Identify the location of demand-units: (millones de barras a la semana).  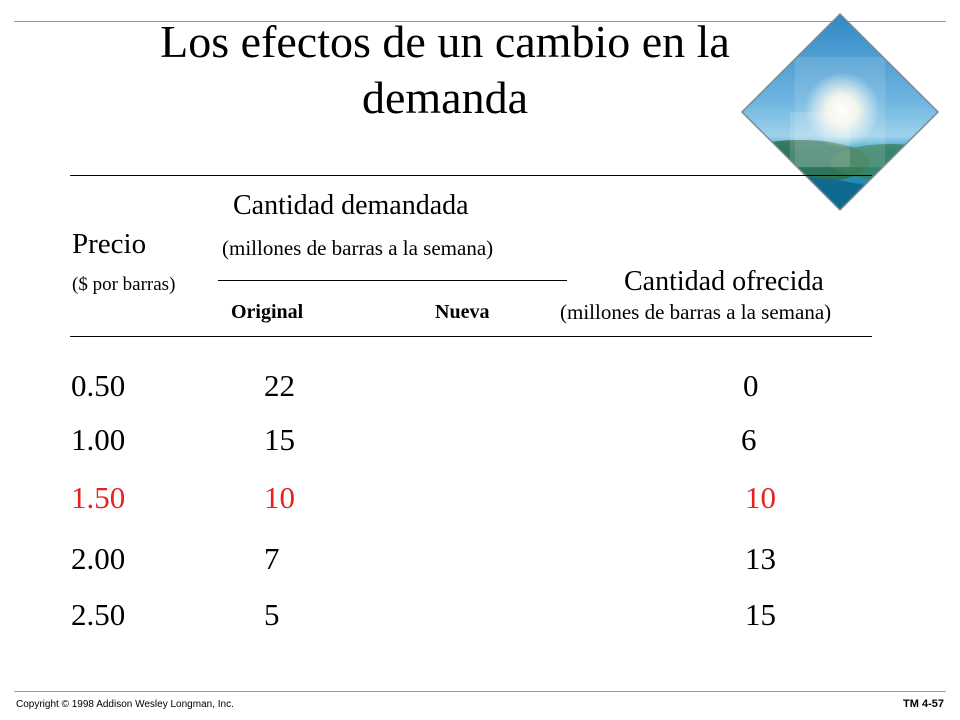
(358, 248).